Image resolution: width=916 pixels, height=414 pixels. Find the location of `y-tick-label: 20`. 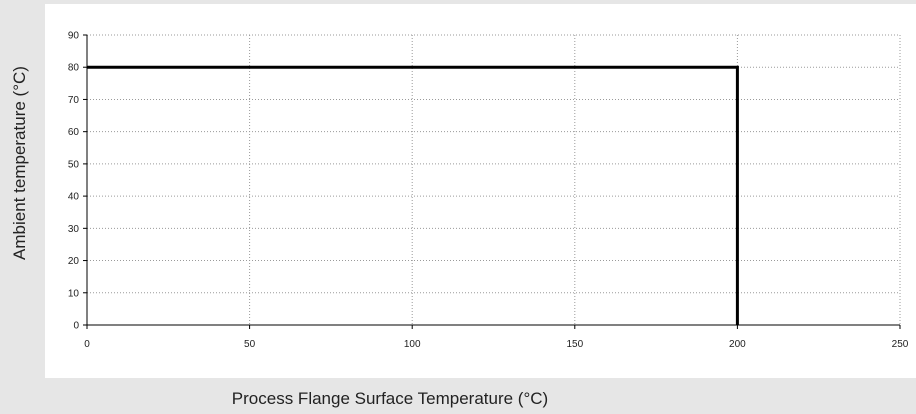

y-tick-label: 20 is located at coordinates (74, 261).